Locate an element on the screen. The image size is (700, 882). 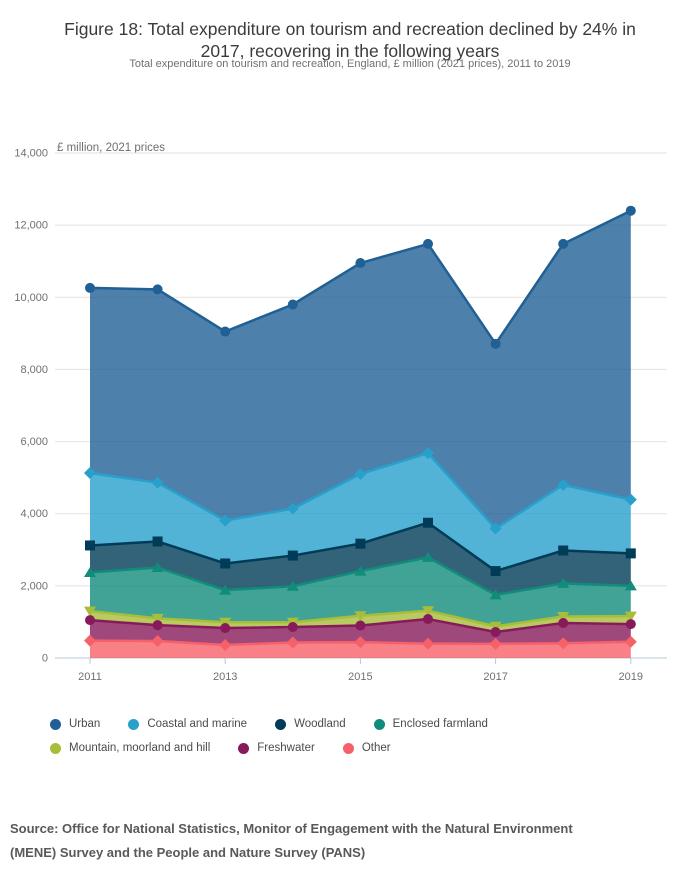
y-tick-label: 2,000 is located at coordinates (34, 586).